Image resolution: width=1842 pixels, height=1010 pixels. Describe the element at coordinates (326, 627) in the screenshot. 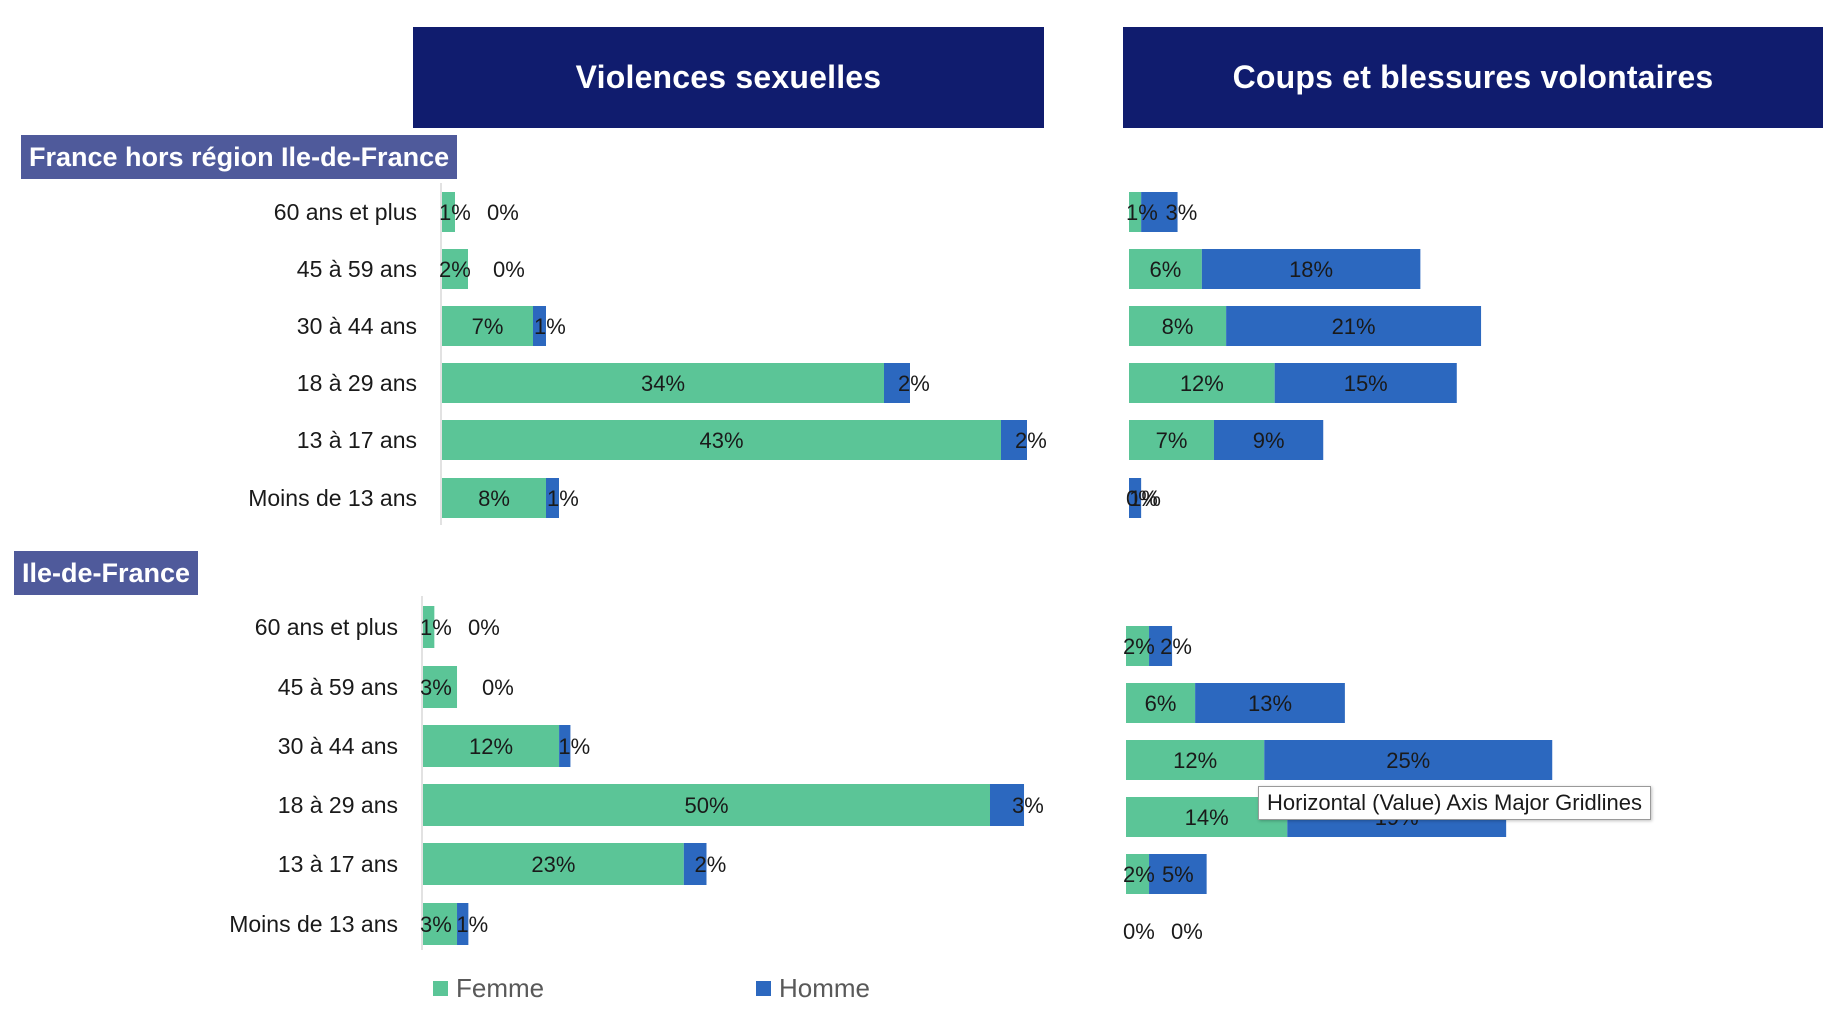

I see `category-label-60-ans-et-plus: 60 ans et plus` at that location.